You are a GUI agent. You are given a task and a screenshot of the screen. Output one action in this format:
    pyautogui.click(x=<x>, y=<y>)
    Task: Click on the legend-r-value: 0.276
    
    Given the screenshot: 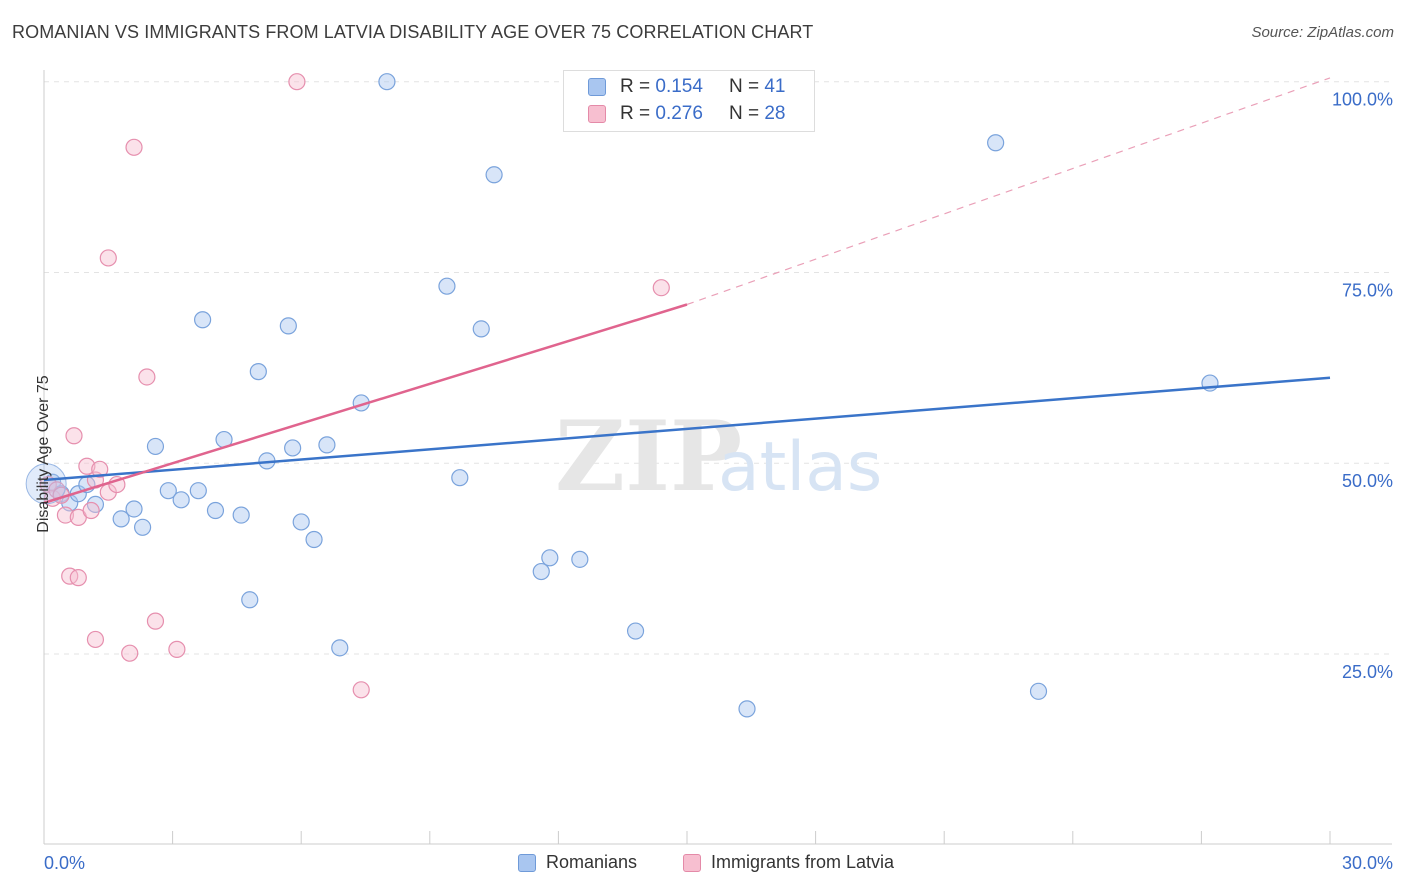 What is the action you would take?
    pyautogui.click(x=679, y=113)
    